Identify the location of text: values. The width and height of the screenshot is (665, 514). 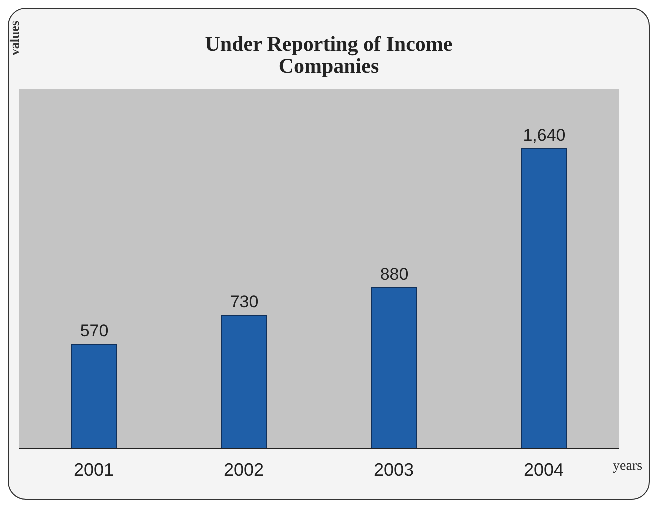
(15, 38).